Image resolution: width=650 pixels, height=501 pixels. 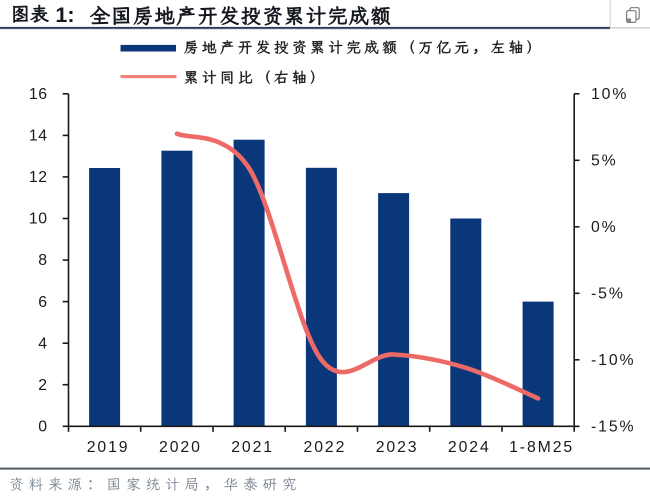 What do you see at coordinates (180, 447) in the screenshot?
I see `svg-text: 2020` at bounding box center [180, 447].